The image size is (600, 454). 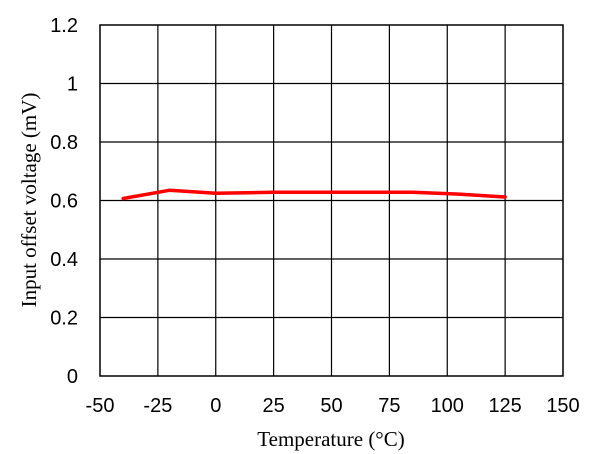 I want to click on x-tick-label: -25, so click(x=157, y=406).